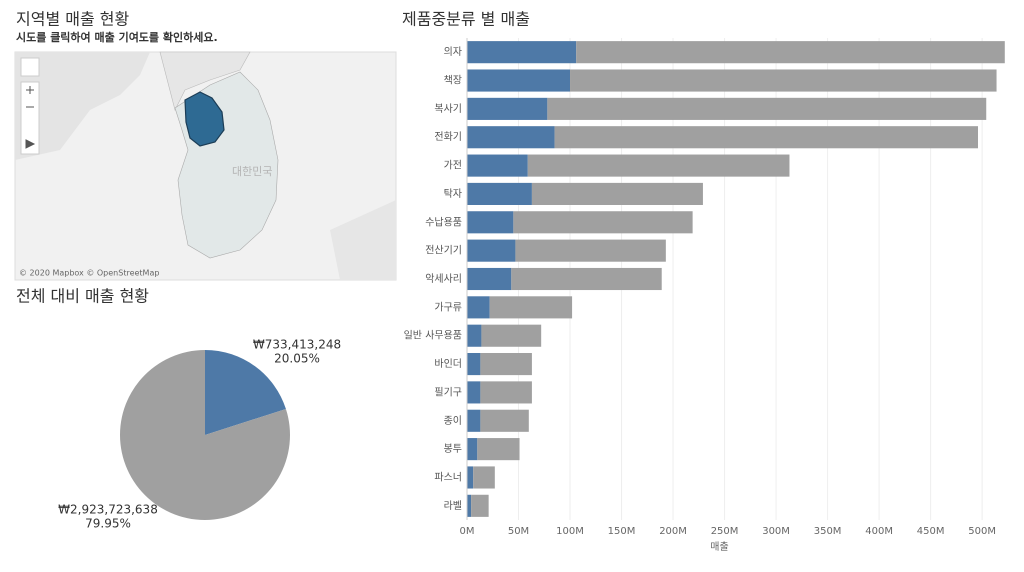 The height and width of the screenshot is (572, 1024). What do you see at coordinates (879, 531) in the screenshot?
I see `x-tick-label: 400M` at bounding box center [879, 531].